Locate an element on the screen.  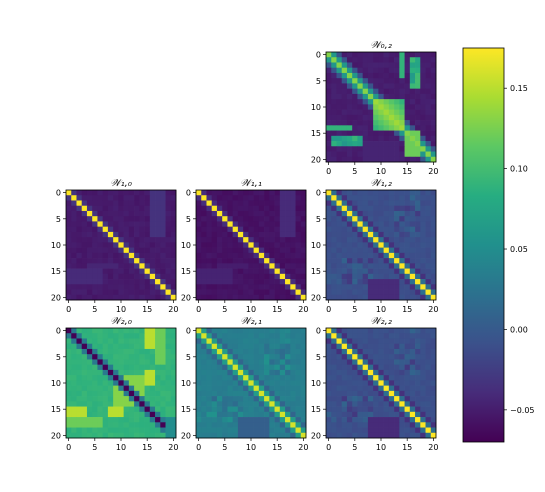
y-tick-label: 0 is located at coordinates (318, 193).